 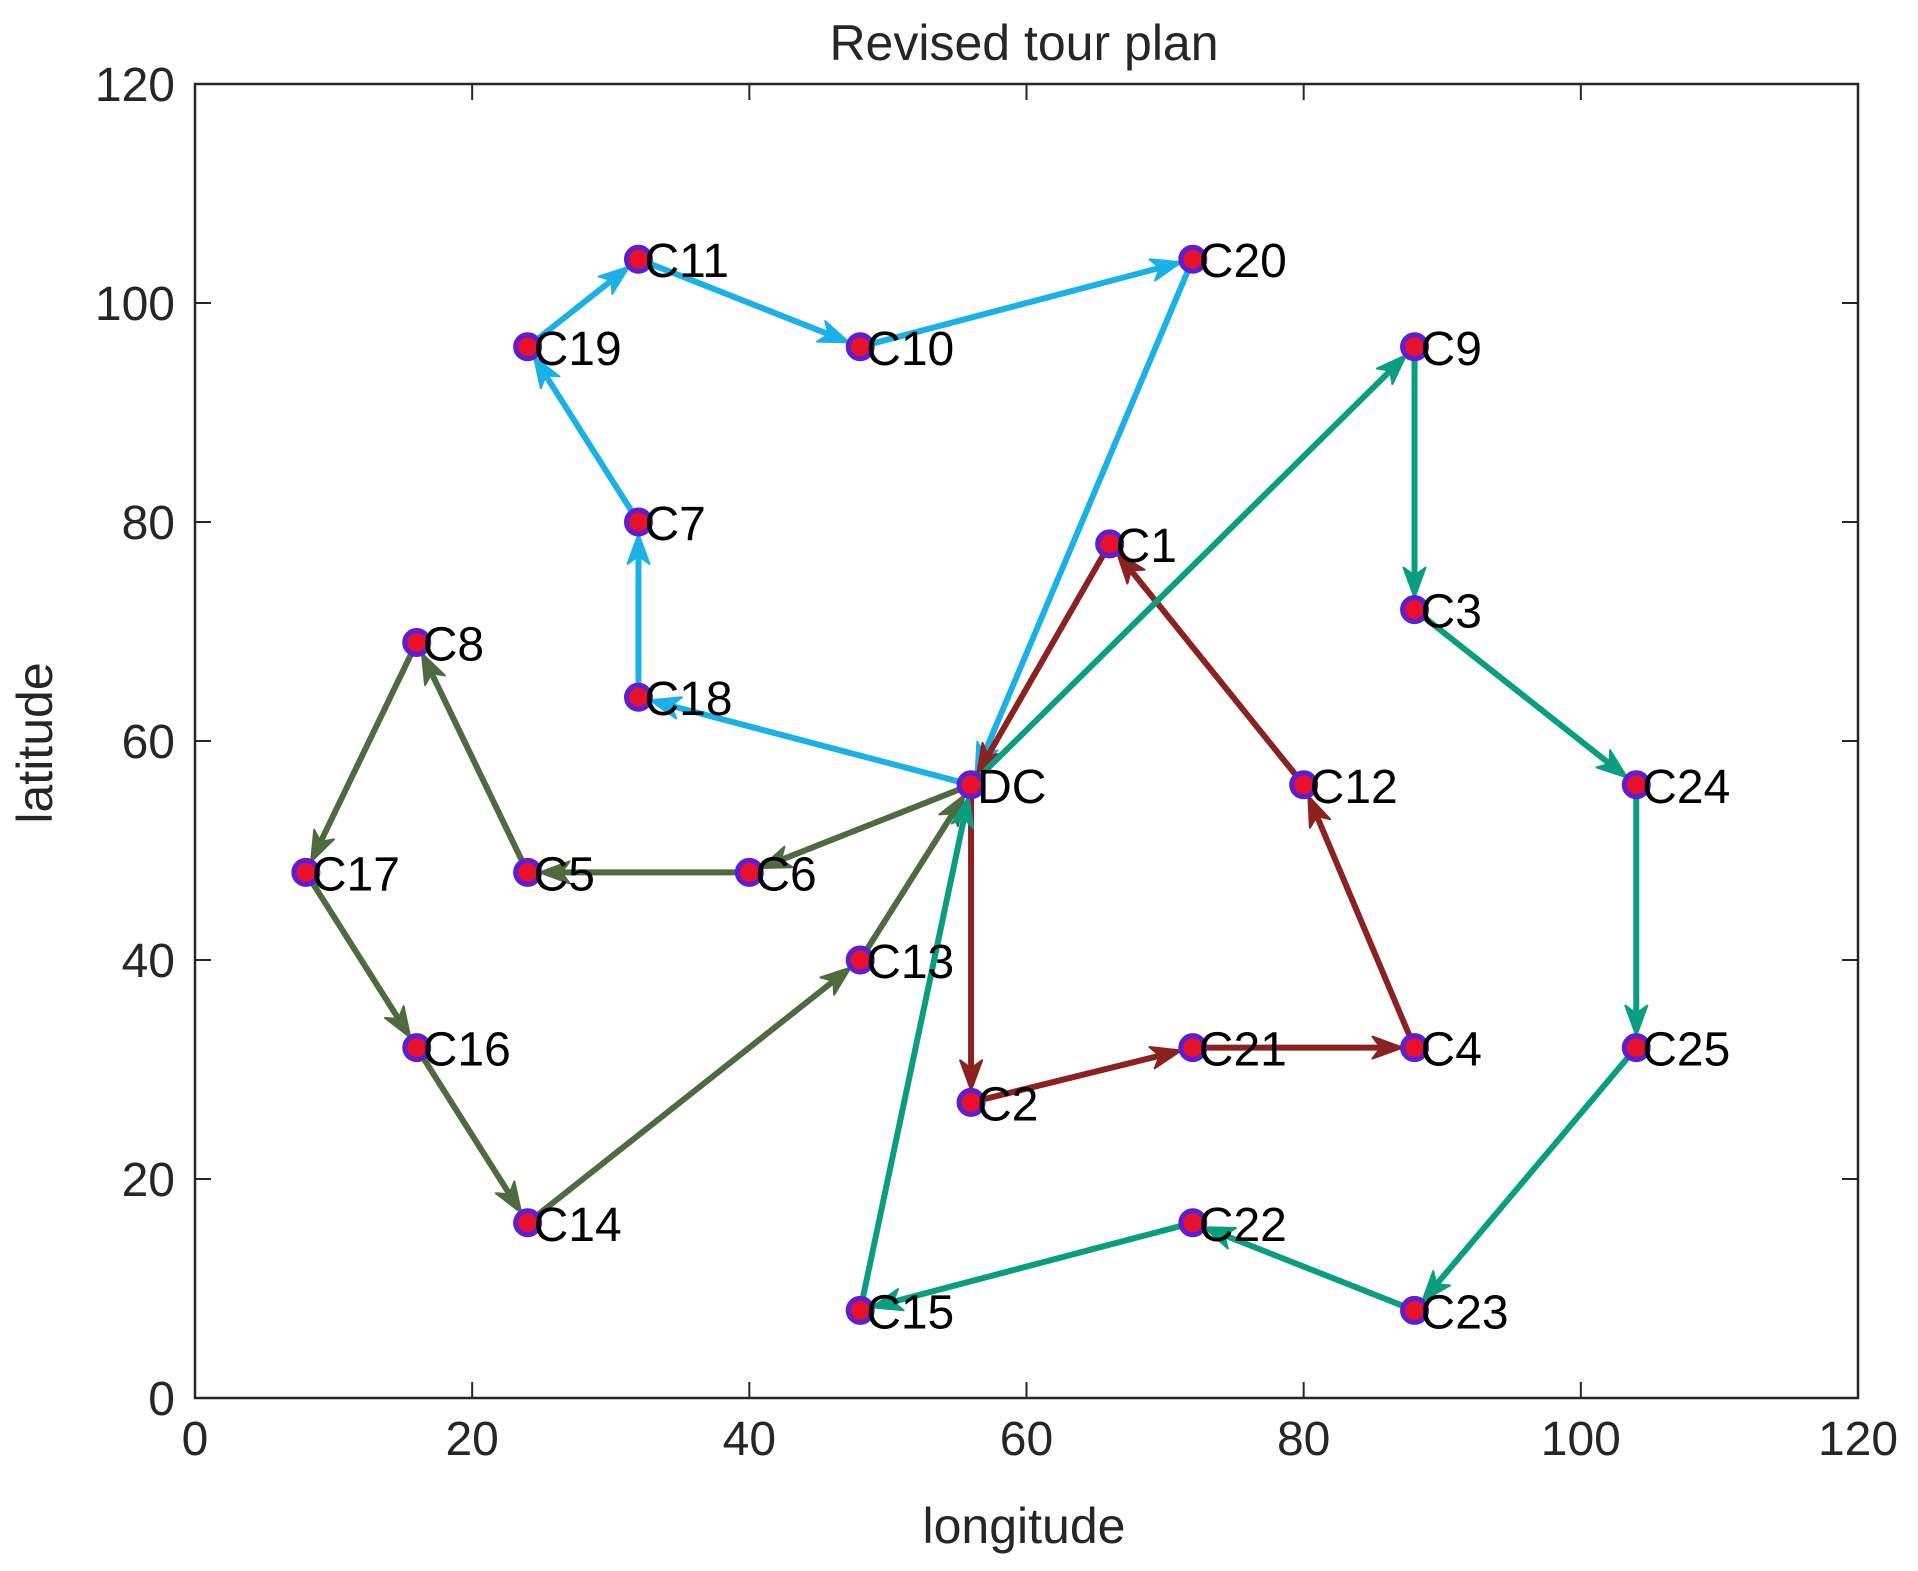 What do you see at coordinates (135, 304) in the screenshot?
I see `y-tick-label: 100` at bounding box center [135, 304].